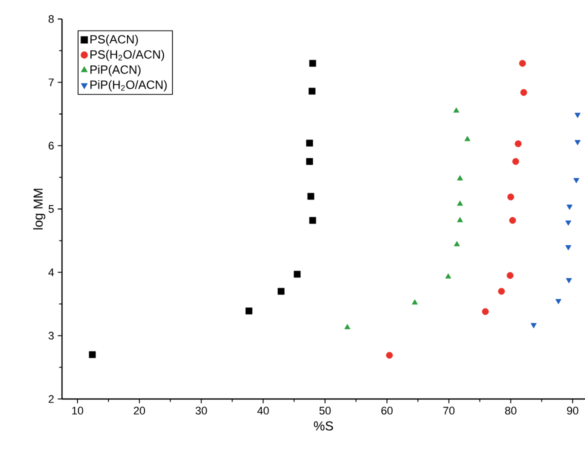  What do you see at coordinates (140, 410) in the screenshot?
I see `x-tick-label: 20` at bounding box center [140, 410].